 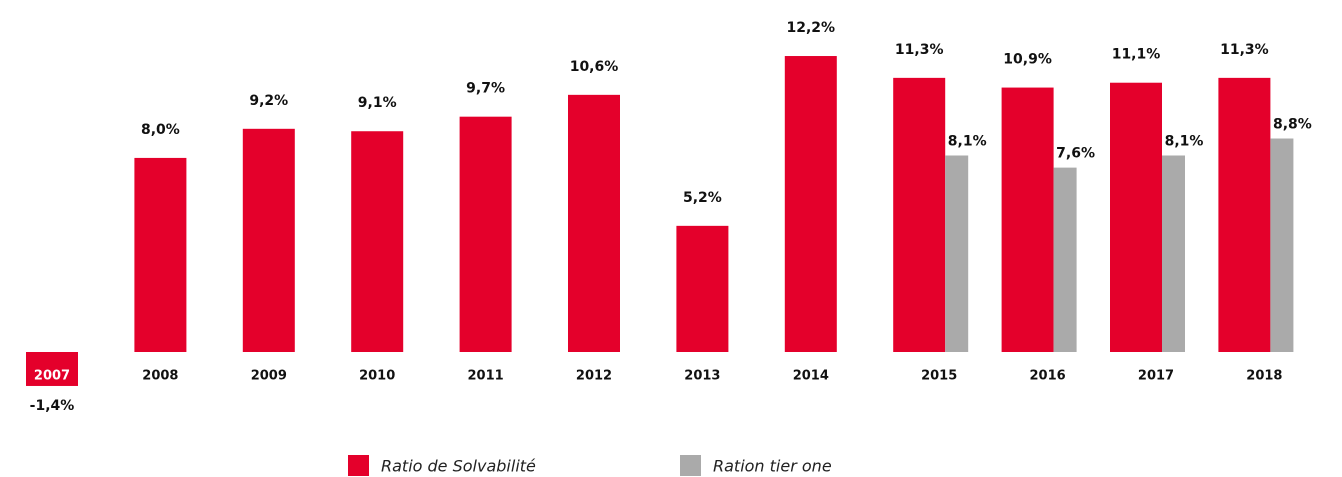 What do you see at coordinates (772, 466) in the screenshot?
I see `legend-label: Ration tier one` at bounding box center [772, 466].